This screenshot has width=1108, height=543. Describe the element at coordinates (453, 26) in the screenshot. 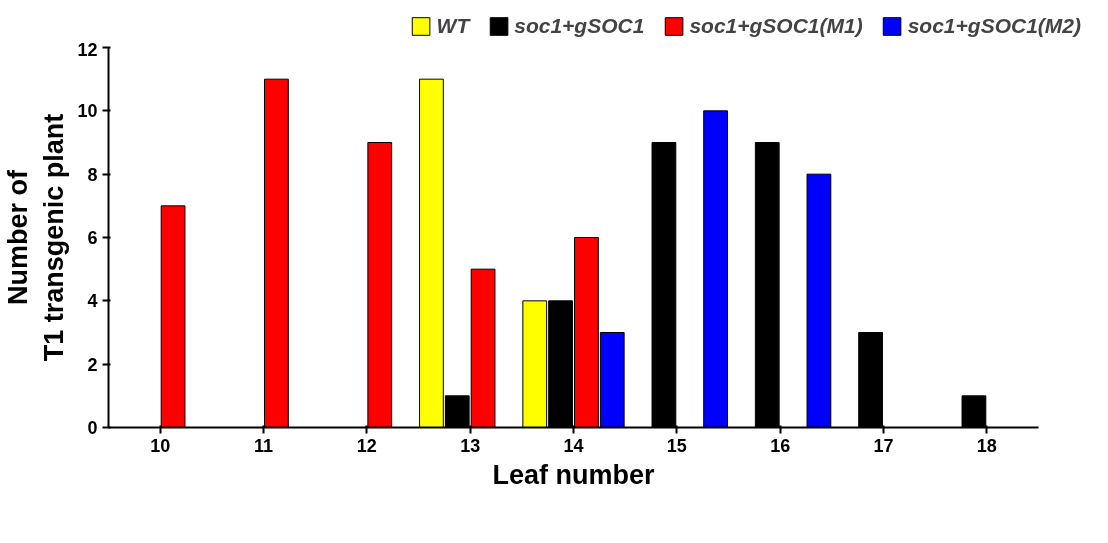

I see `legend-label: WT` at that location.